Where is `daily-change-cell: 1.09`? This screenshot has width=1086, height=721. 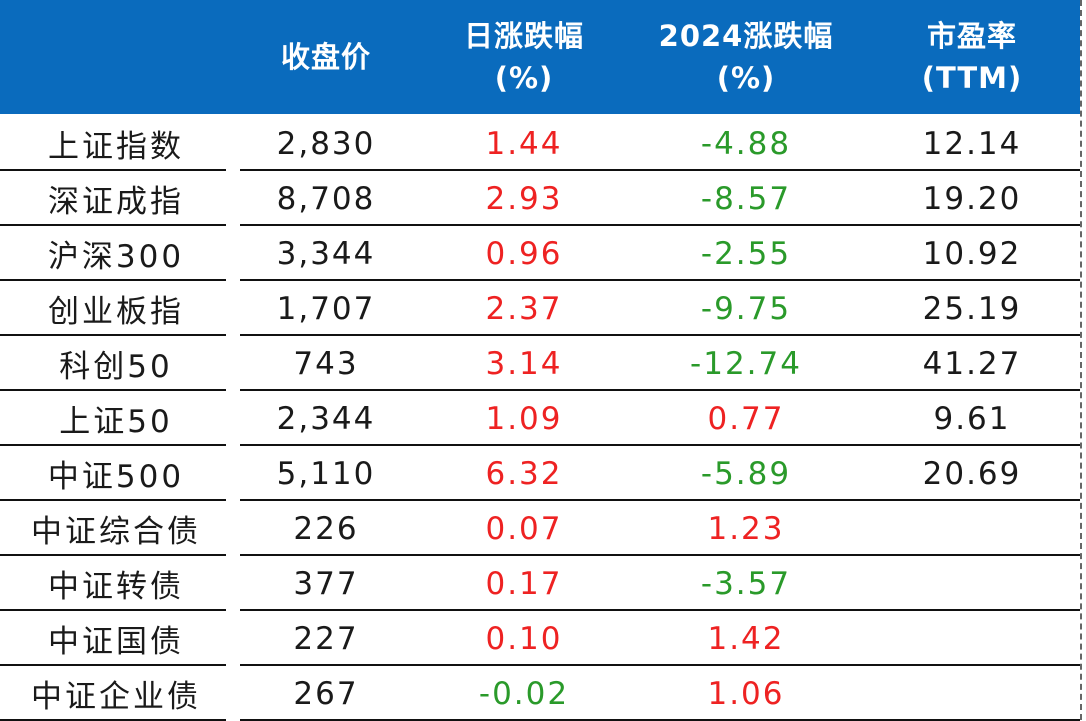 daily-change-cell: 1.09 is located at coordinates (524, 418).